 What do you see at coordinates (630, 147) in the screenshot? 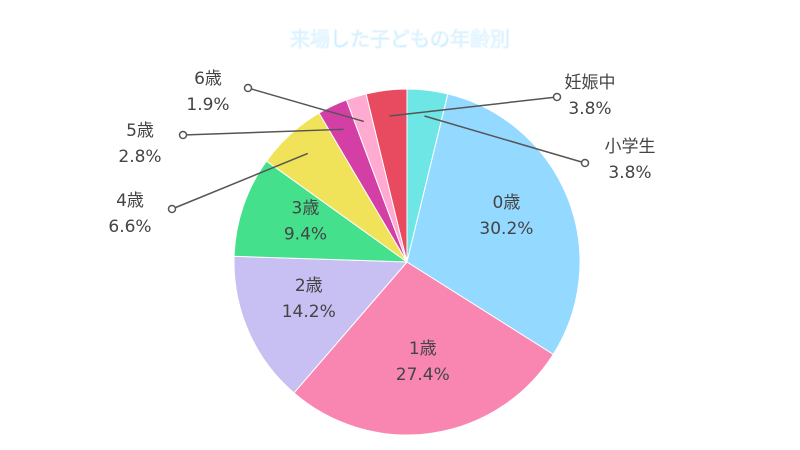
I see `slice-category: 小学生` at bounding box center [630, 147].